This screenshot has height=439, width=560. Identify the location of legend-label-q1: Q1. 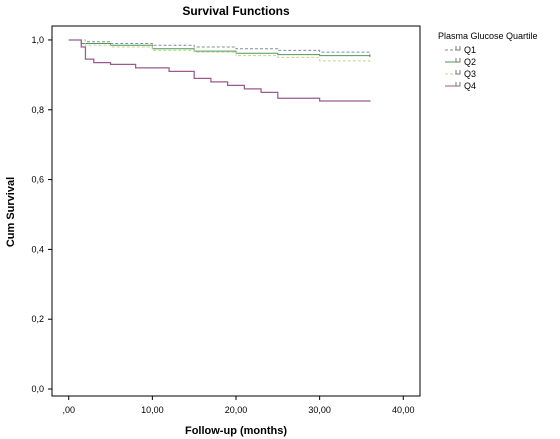
(470, 50).